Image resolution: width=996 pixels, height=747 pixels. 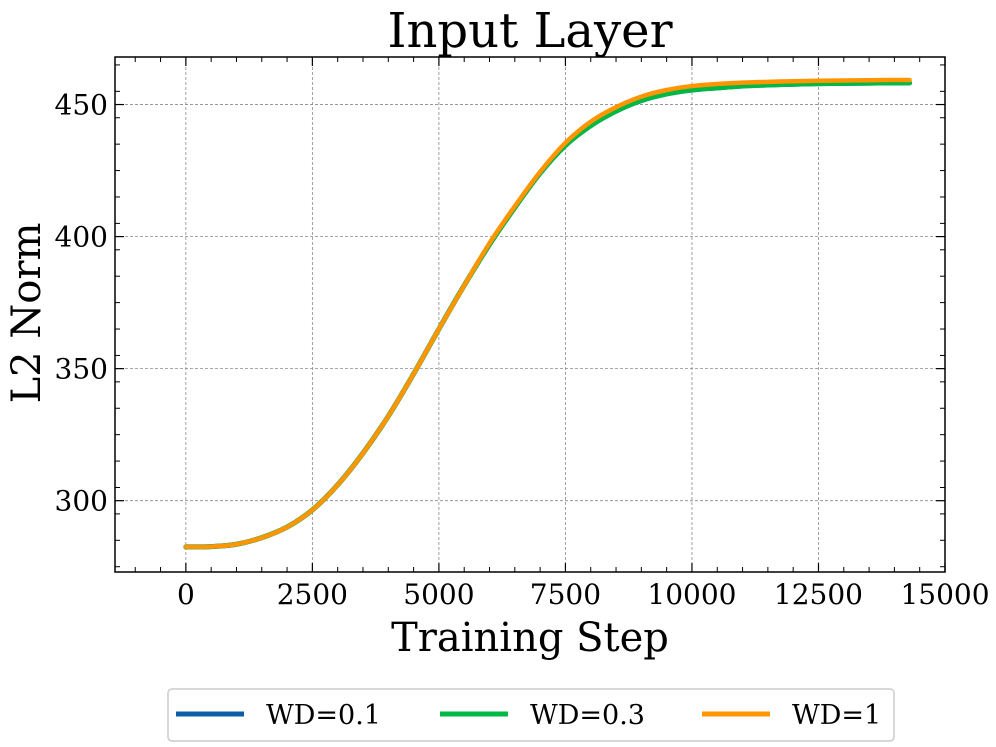 I want to click on y-tick-label: 300, so click(x=81, y=501).